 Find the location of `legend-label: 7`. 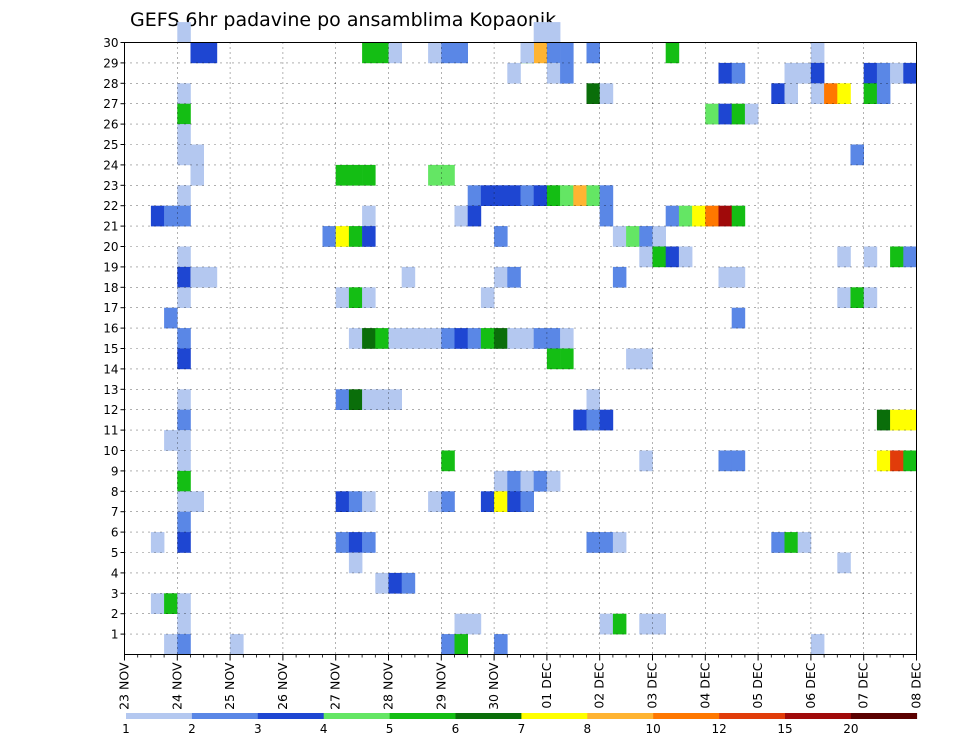

legend-label: 7 is located at coordinates (522, 729).